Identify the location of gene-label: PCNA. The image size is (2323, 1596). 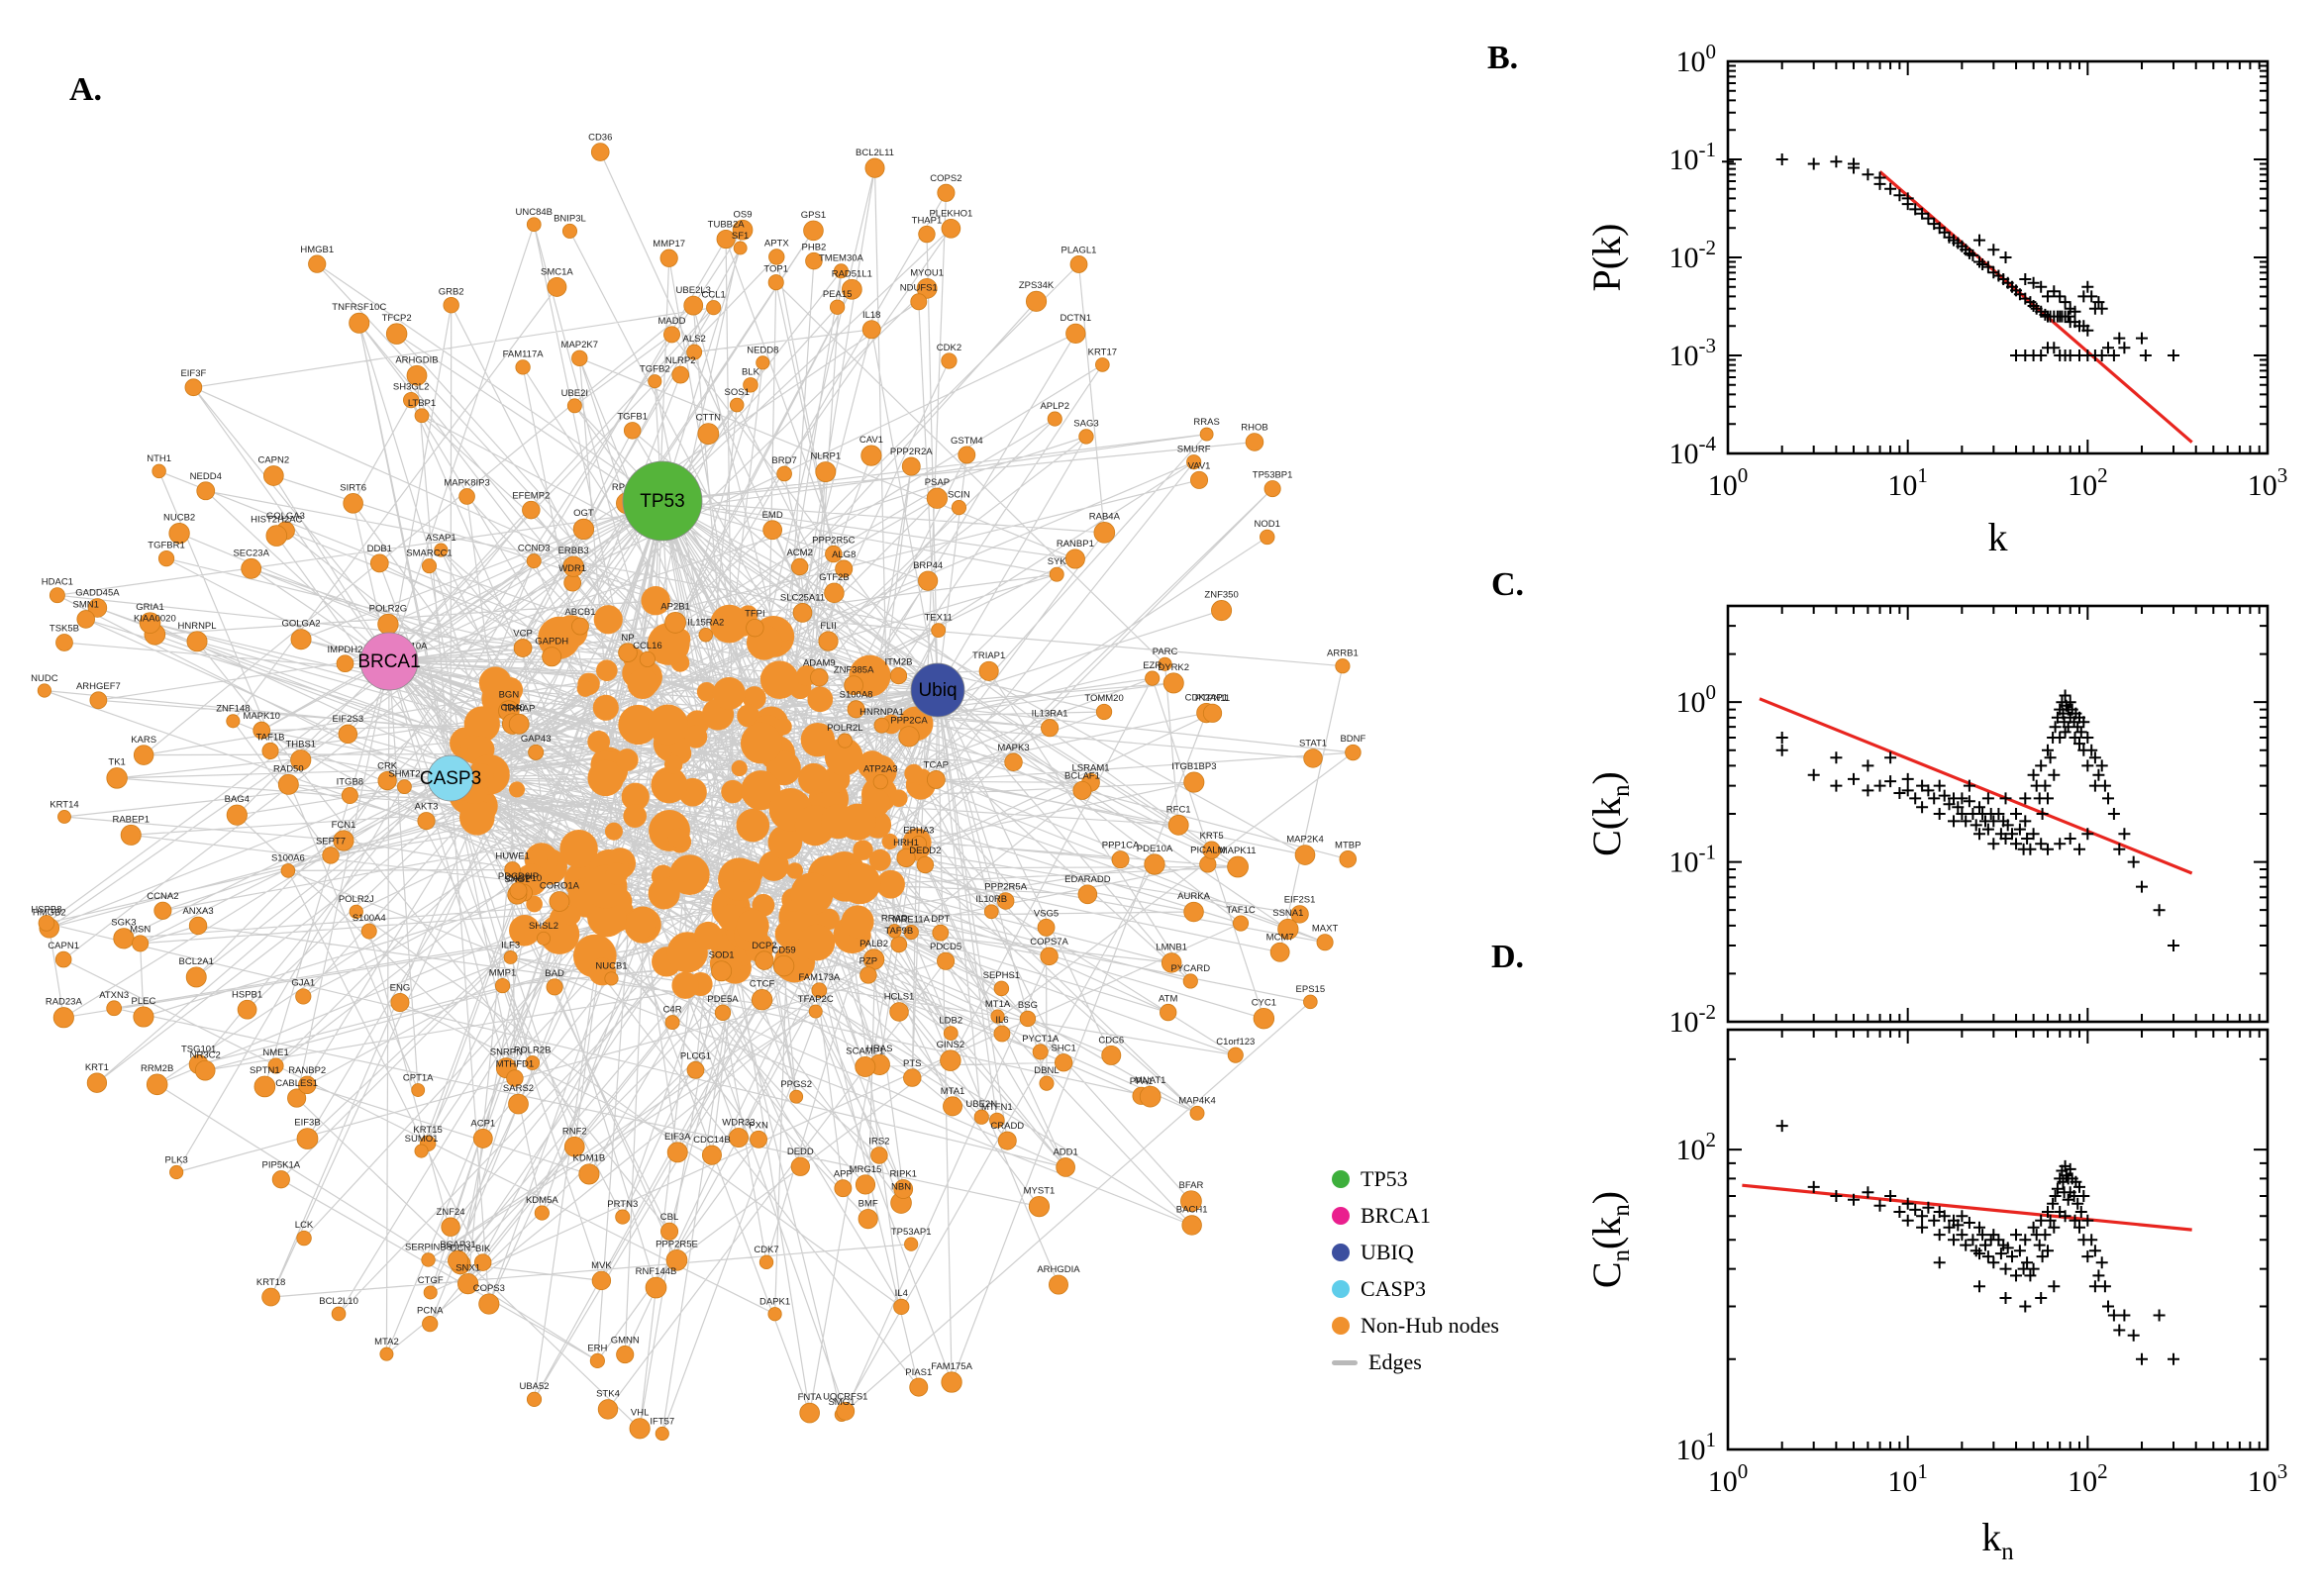
(430, 1310).